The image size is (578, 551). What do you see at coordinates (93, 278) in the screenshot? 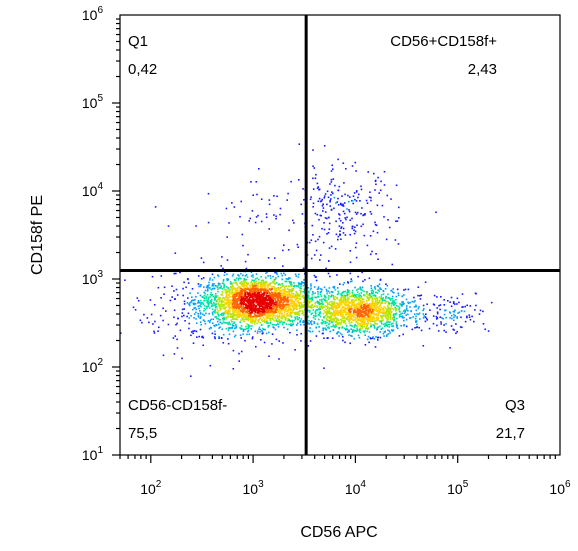
I see `y-tick-label: 103` at bounding box center [93, 278].